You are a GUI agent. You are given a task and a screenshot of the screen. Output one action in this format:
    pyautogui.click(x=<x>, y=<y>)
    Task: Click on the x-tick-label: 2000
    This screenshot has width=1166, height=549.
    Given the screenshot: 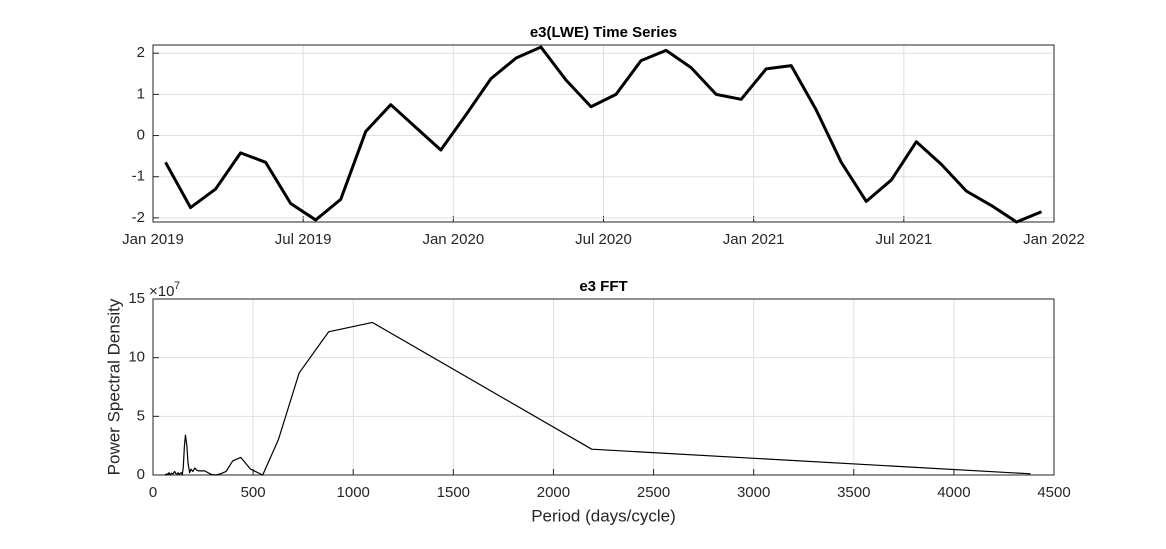 What is the action you would take?
    pyautogui.click(x=553, y=492)
    